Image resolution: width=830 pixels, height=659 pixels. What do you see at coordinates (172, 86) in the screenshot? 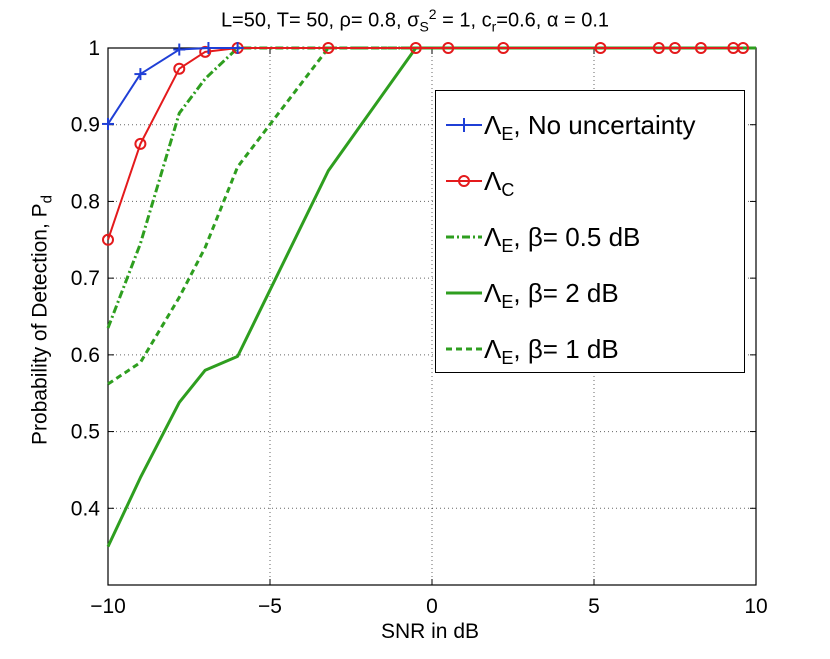
I see `series-line-no-uncertainty` at bounding box center [172, 86].